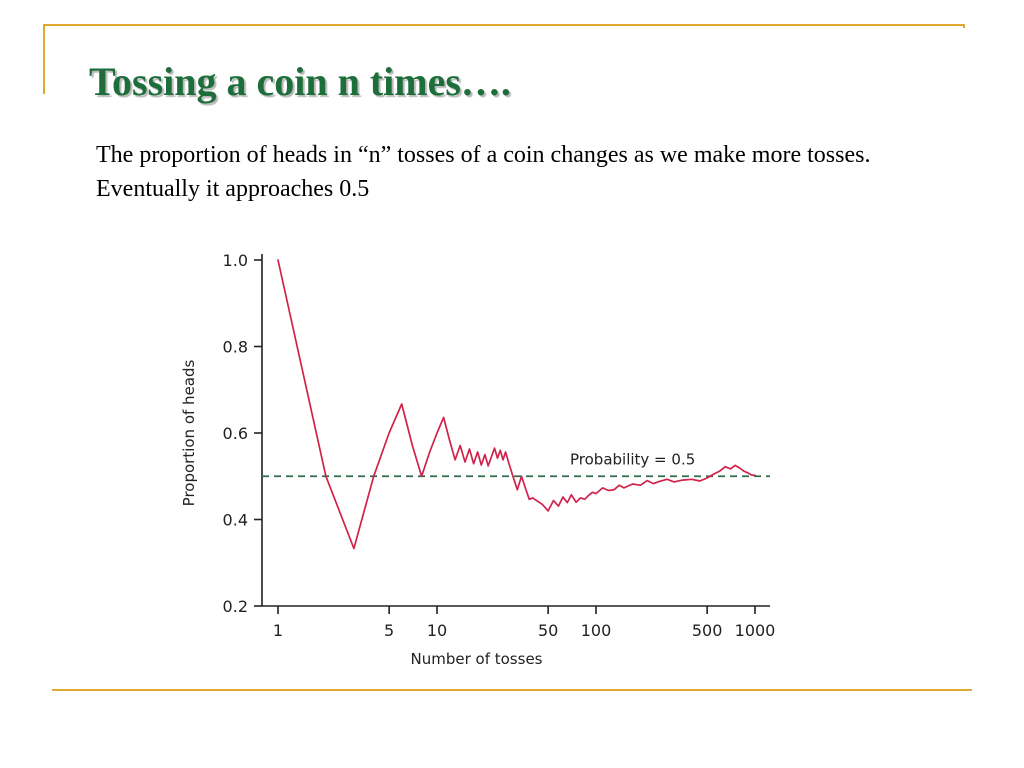  I want to click on y-tick-label: 0.2, so click(235, 606).